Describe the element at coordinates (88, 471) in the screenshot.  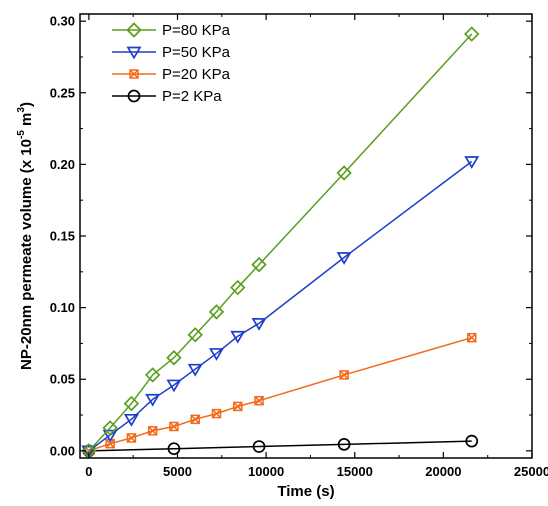
I see `x-tick-label: 0` at that location.